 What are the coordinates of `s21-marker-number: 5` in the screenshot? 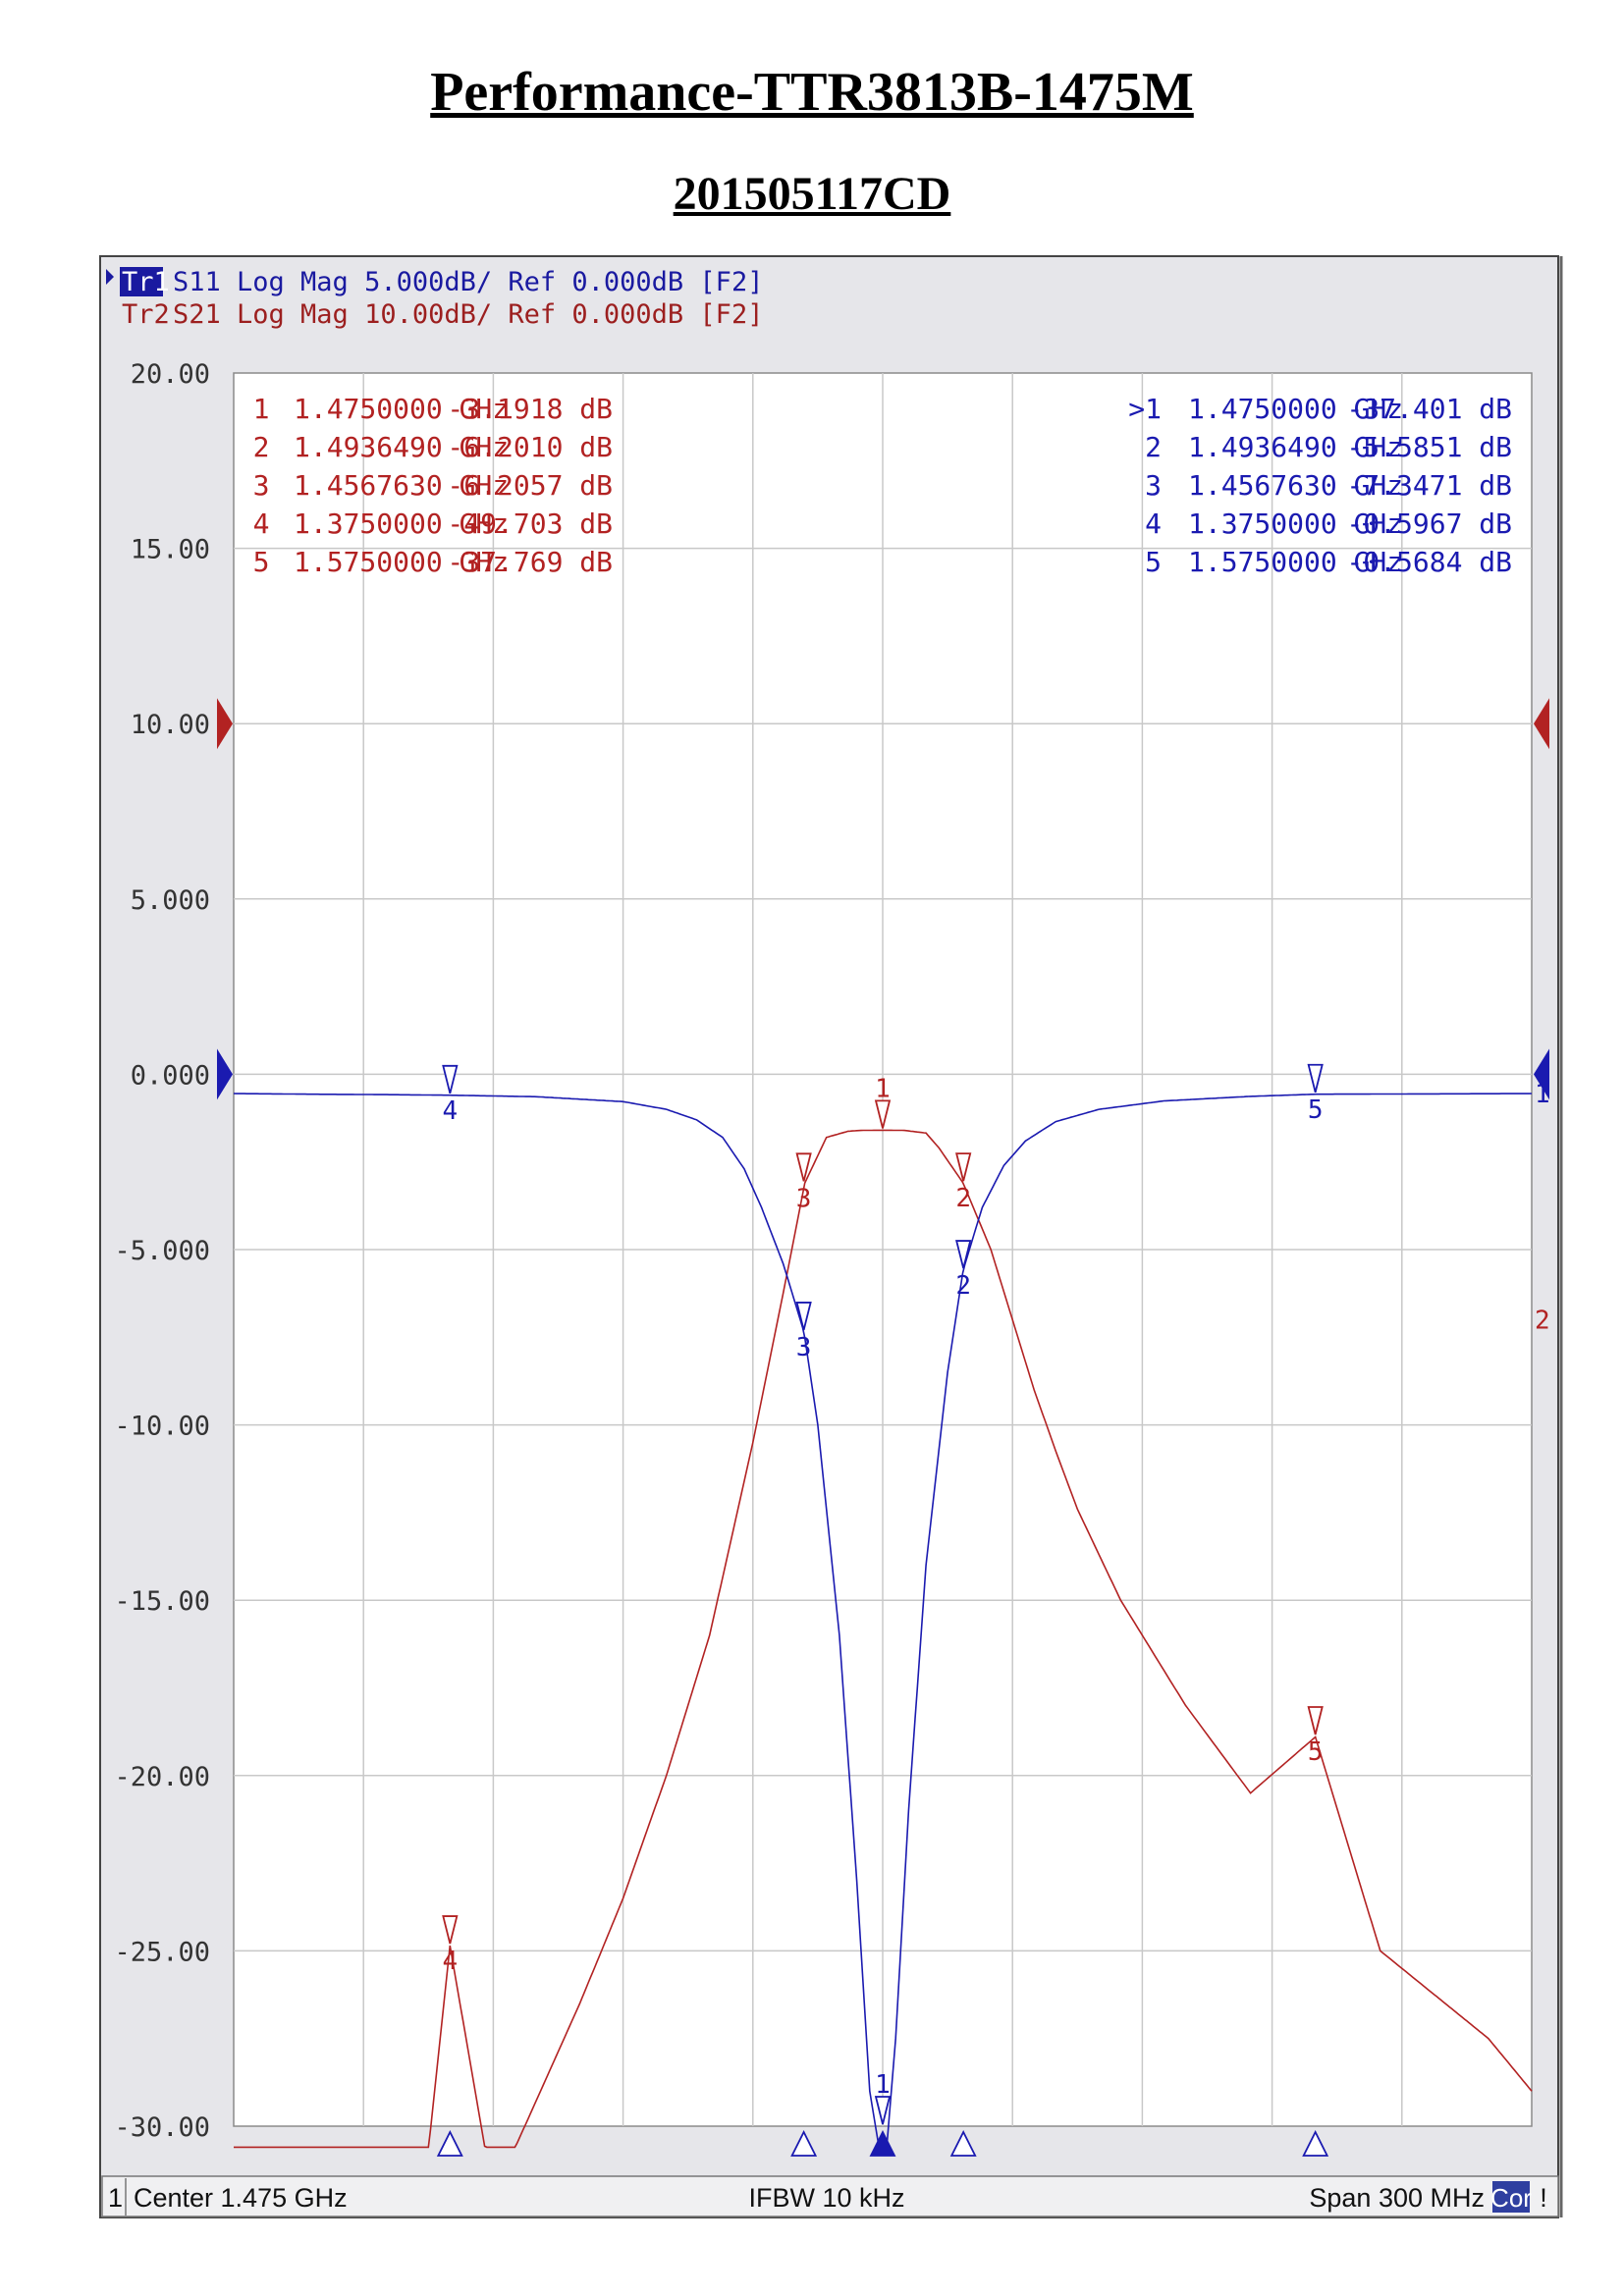 It's located at (261, 562).